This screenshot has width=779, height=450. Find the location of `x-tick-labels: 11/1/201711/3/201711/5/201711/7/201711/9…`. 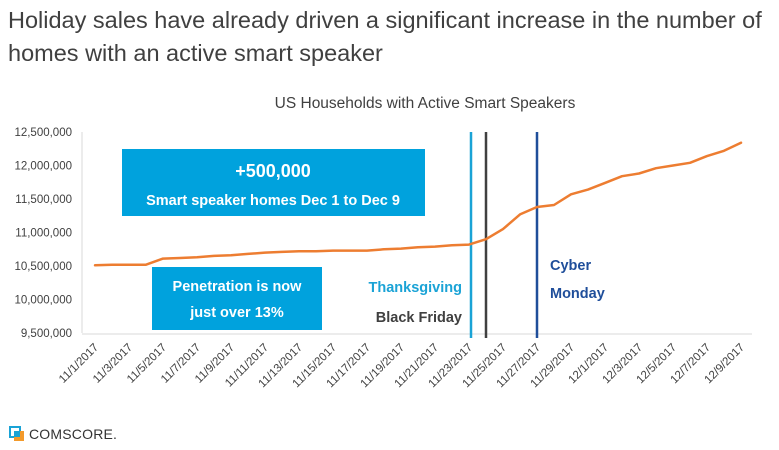

x-tick-labels: 11/1/201711/3/201711/5/201711/7/201711/9… is located at coordinates (402, 366).